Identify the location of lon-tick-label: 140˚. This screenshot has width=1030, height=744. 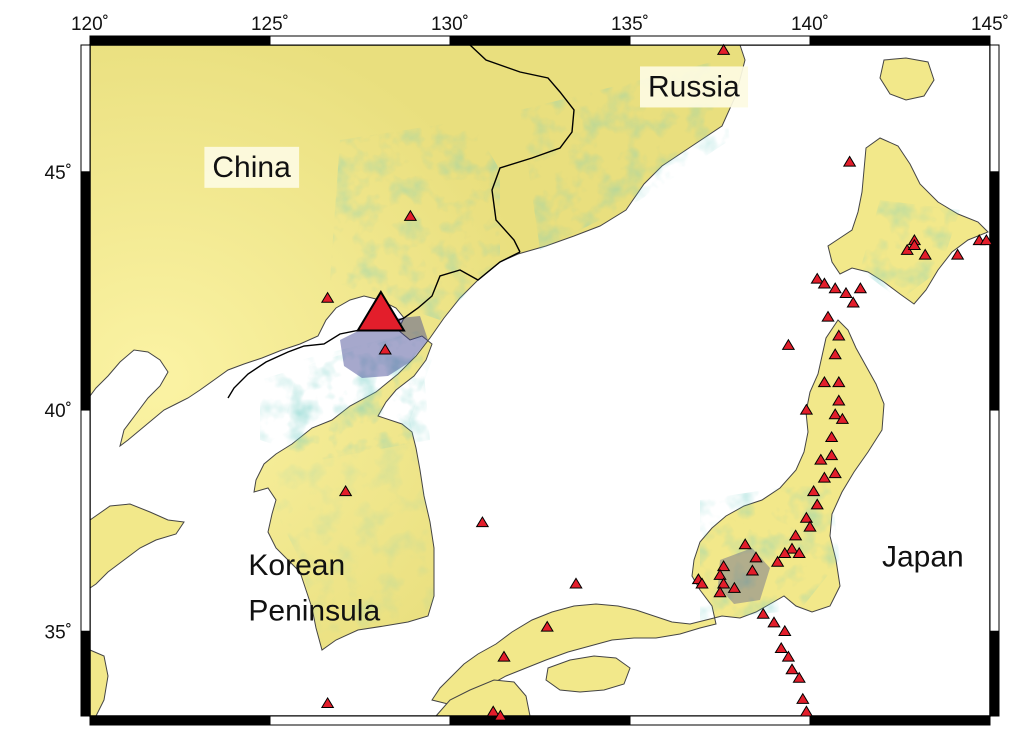
(810, 24).